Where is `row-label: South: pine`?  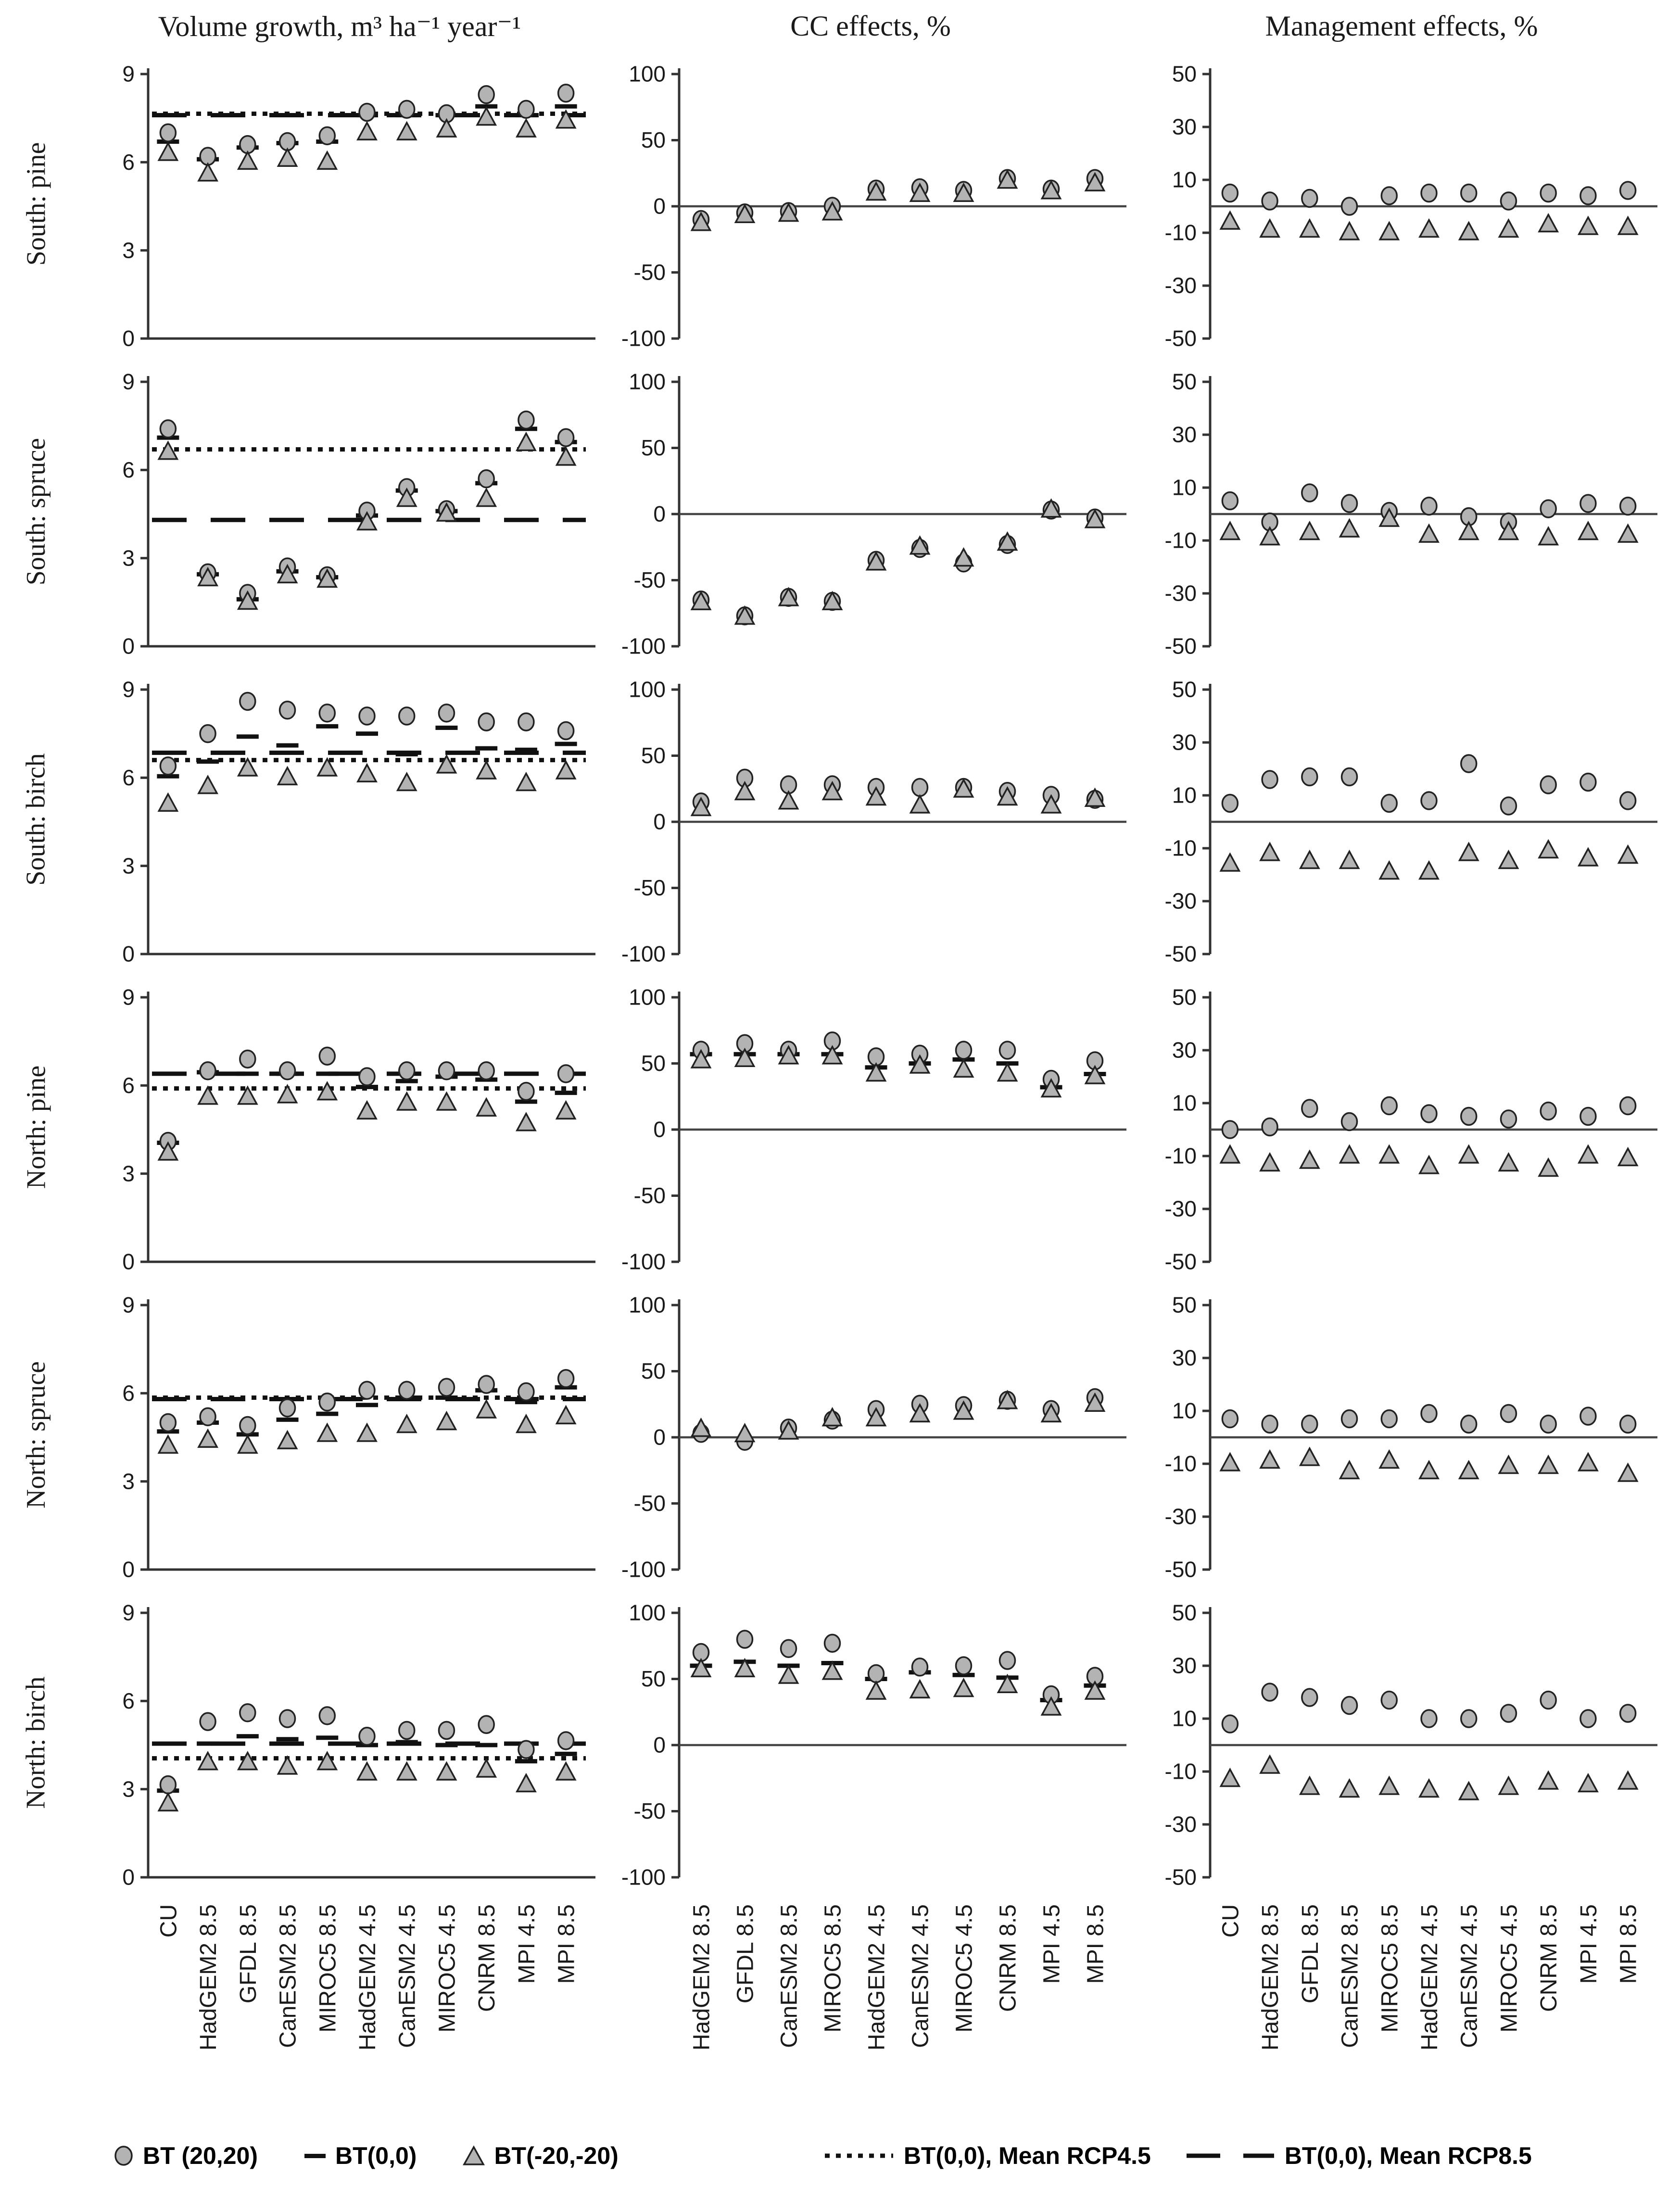 row-label: South: pine is located at coordinates (36, 204).